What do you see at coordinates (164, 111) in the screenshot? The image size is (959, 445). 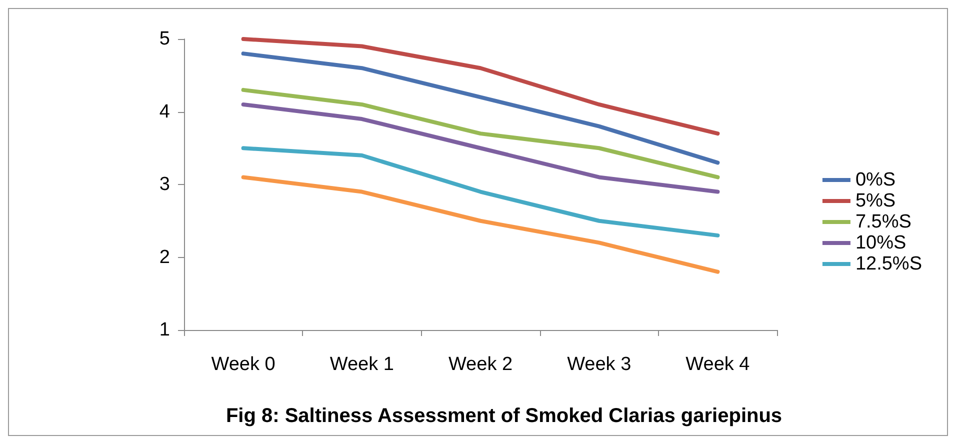 I see `y-tick-label: 4` at bounding box center [164, 111].